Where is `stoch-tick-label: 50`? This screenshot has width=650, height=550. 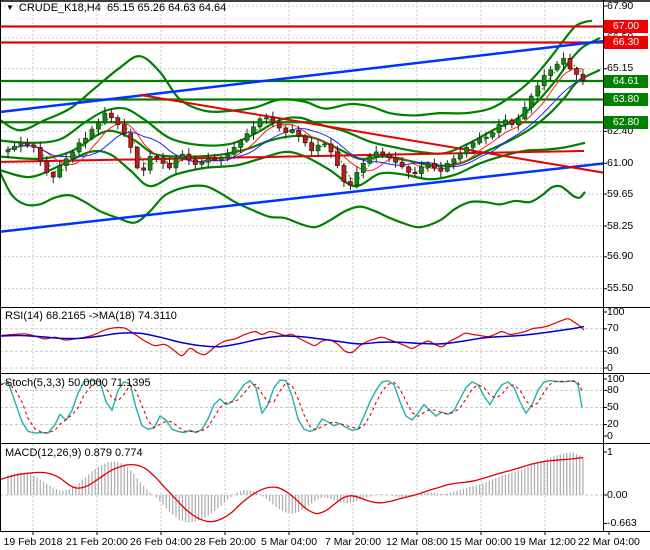
stoch-tick-label: 50 is located at coordinates (613, 407).